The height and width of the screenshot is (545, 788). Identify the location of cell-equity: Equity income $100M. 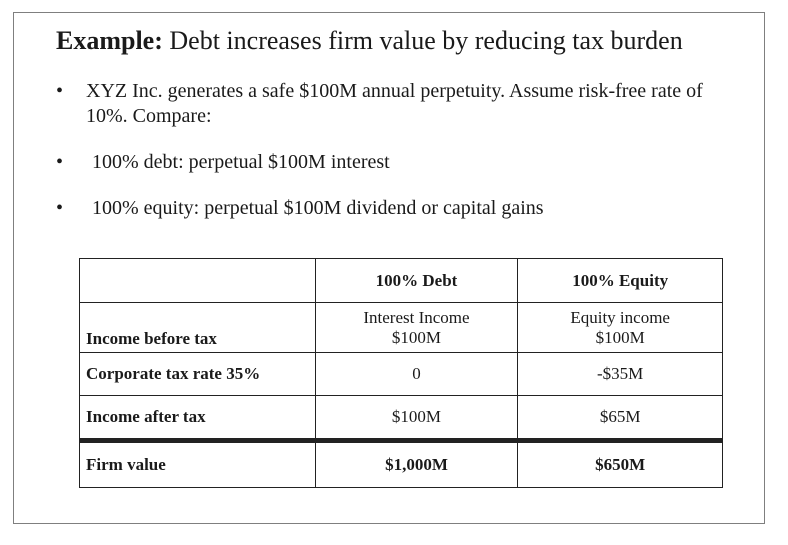
(620, 327).